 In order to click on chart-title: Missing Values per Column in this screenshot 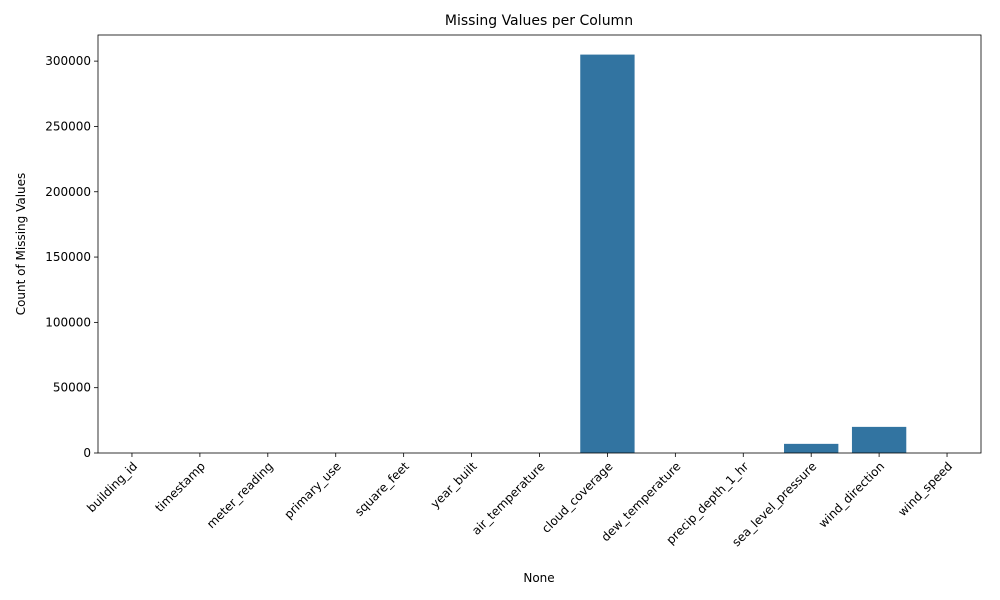, I will do `click(539, 21)`.